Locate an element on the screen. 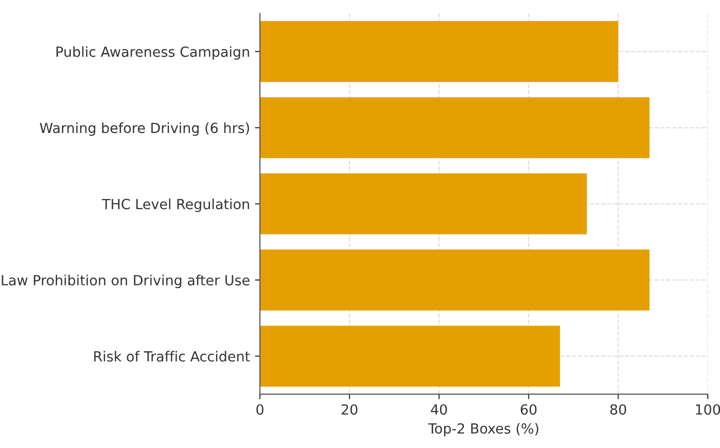 This screenshot has width=720, height=448. y-tick-label: Warning before Driving (6 hrs) is located at coordinates (145, 129).